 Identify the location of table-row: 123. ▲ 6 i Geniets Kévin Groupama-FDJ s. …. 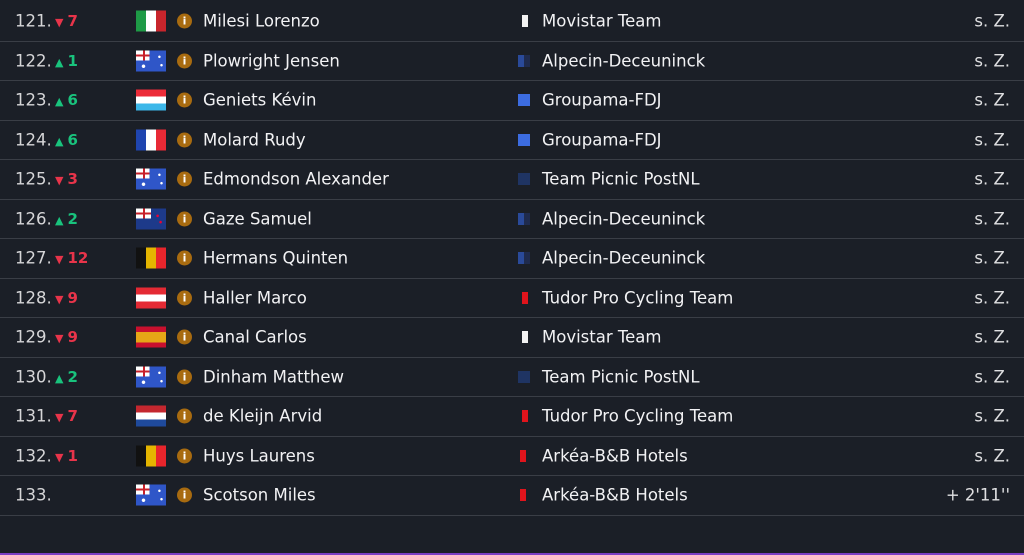
(512, 101).